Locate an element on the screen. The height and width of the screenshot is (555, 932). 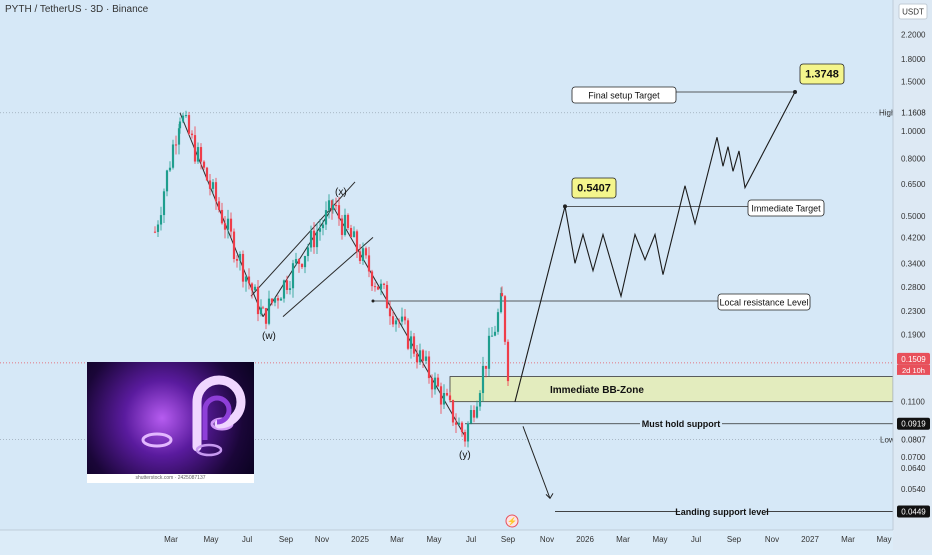
time-tick-label: 2025 is located at coordinates (360, 539).